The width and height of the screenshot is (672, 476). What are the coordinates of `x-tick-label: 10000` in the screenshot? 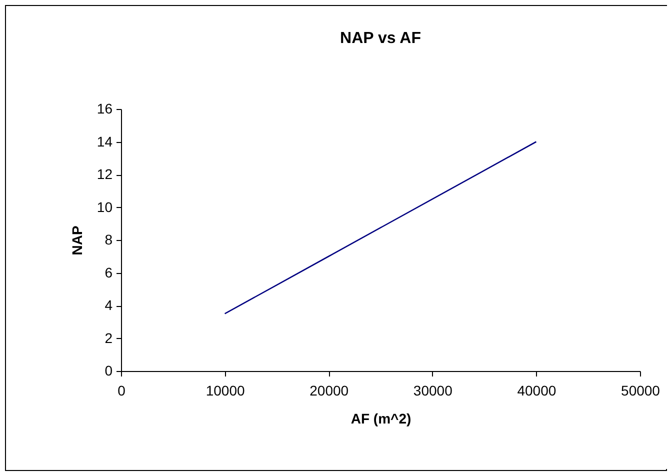 It's located at (225, 390).